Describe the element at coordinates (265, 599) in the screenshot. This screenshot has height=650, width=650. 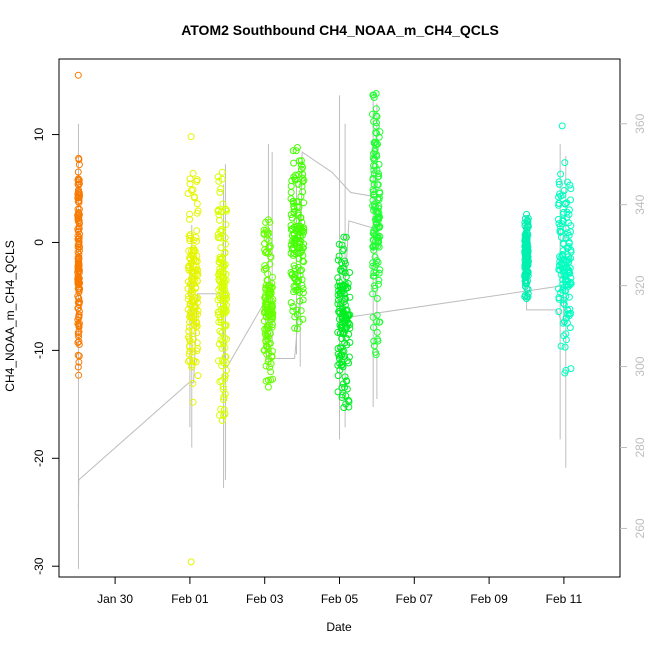
I see `x-tick-label: Feb 03` at that location.